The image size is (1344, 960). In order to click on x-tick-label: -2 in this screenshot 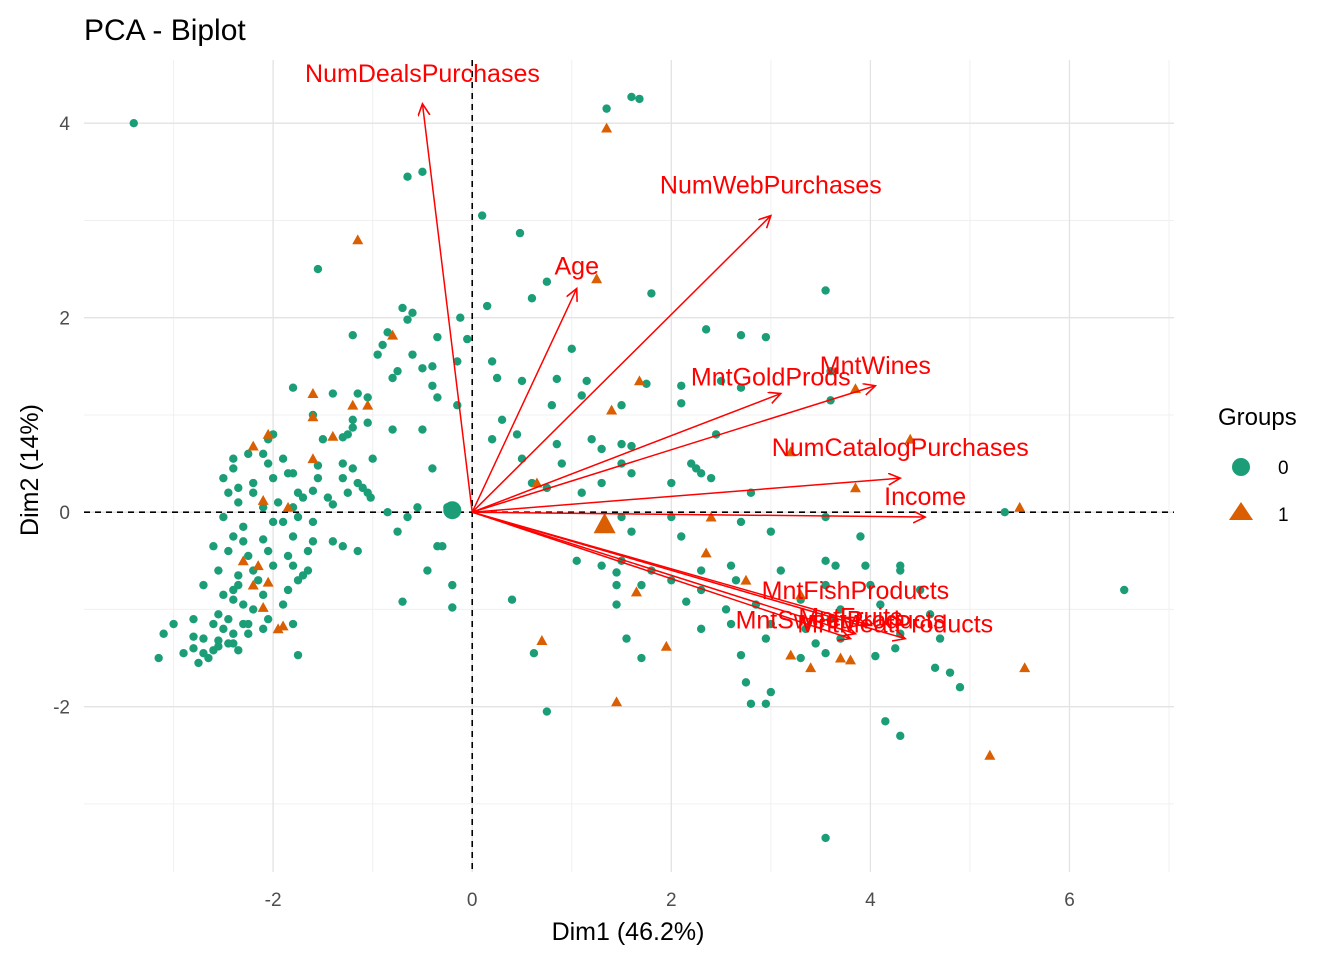, I will do `click(273, 900)`.